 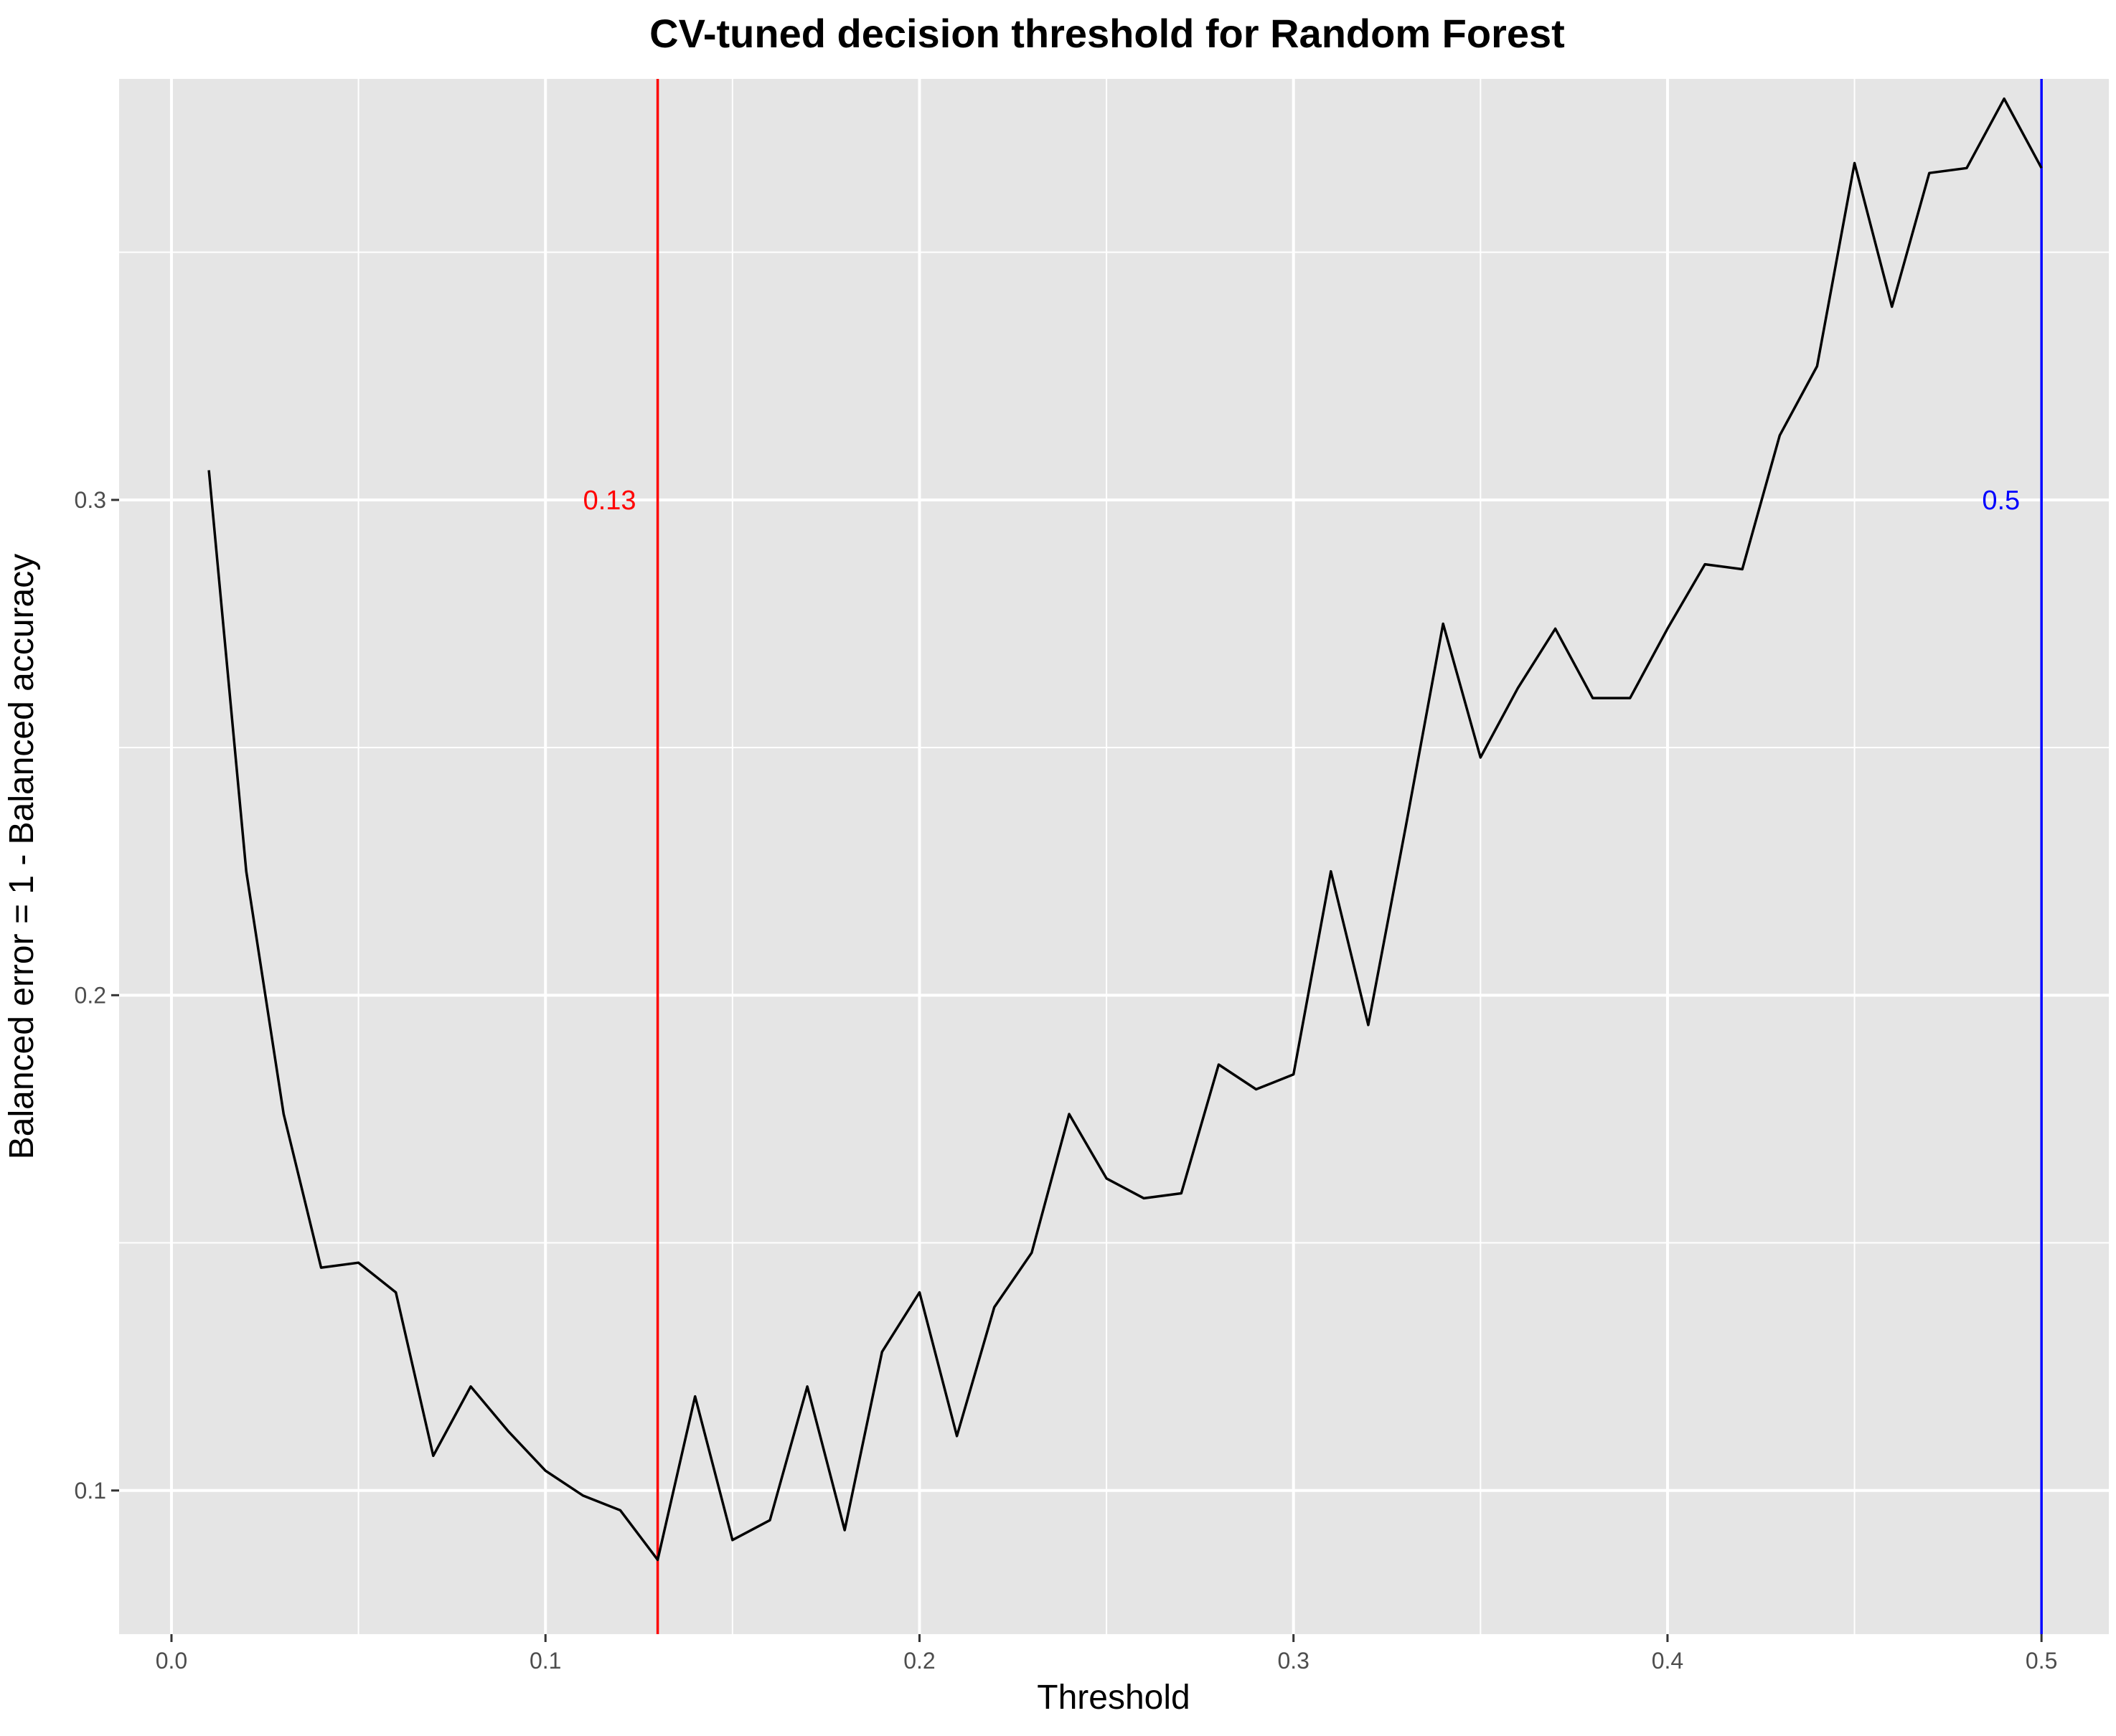 I want to click on x-axis: 0.0 0.1 0.2 0.3 0.4 0.5, so click(x=1106, y=1654).